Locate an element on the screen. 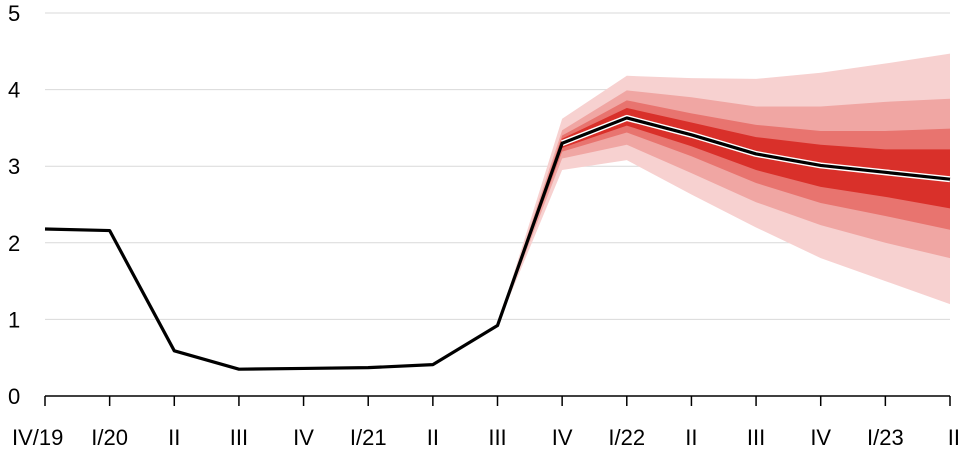  x-tick-label: I/22 is located at coordinates (626, 437).